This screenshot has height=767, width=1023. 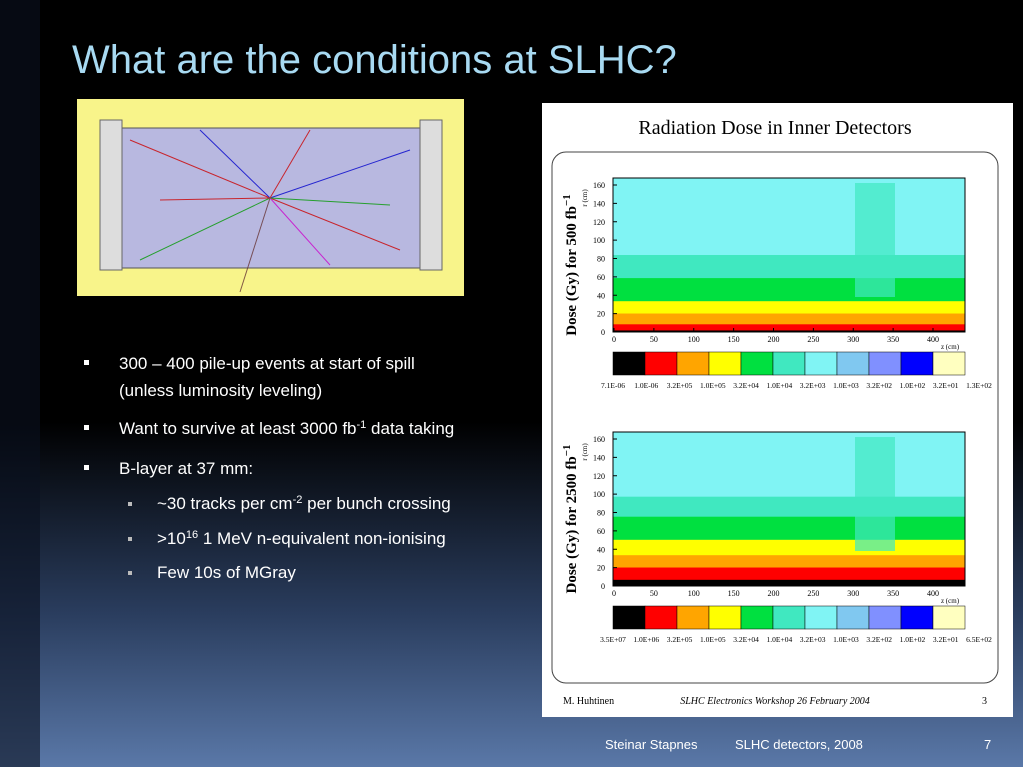 I want to click on scale-label: 1.3E+02, so click(x=979, y=385).